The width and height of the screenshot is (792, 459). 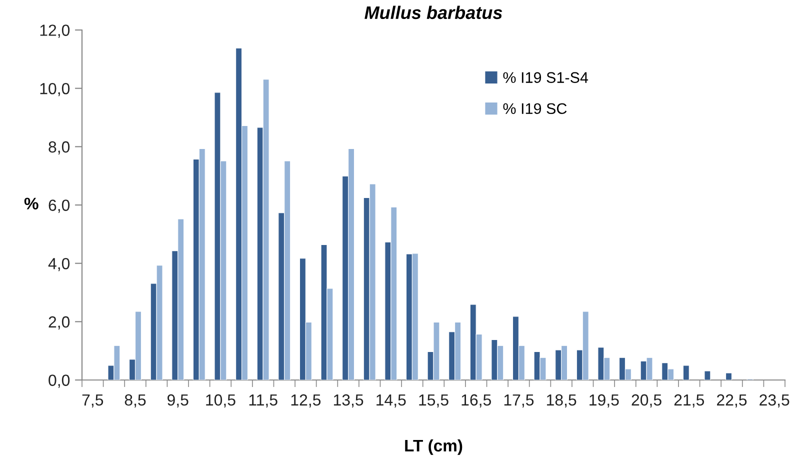 What do you see at coordinates (433, 13) in the screenshot?
I see `chart-title: Mullus barbatus` at bounding box center [433, 13].